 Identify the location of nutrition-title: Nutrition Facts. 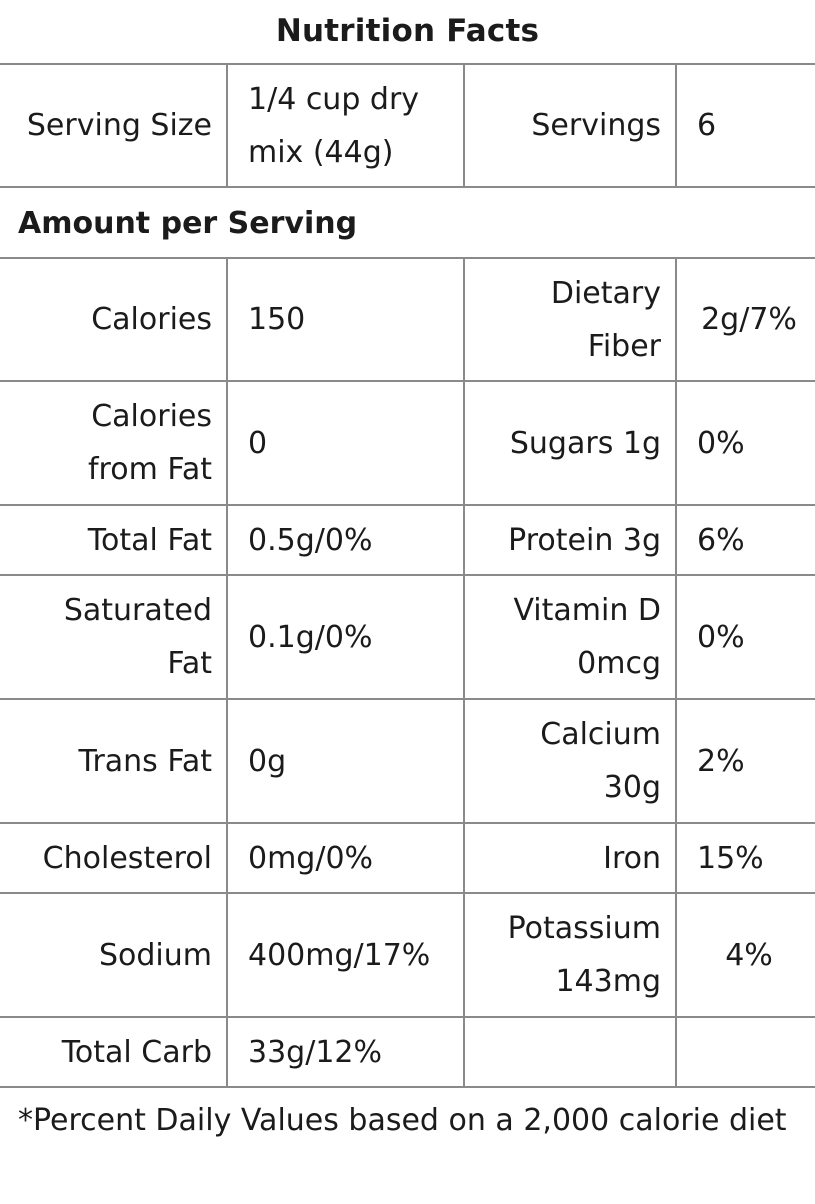
(407, 31).